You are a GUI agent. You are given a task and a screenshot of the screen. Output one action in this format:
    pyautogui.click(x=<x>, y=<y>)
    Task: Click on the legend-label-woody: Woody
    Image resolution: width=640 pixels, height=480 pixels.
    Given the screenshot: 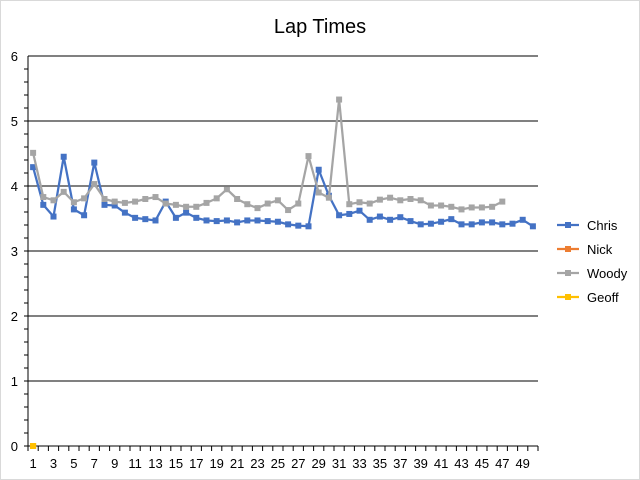 What is the action you would take?
    pyautogui.click(x=607, y=273)
    